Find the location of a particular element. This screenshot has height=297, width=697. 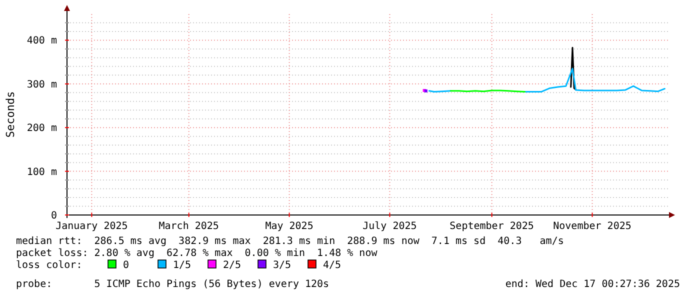

legend-label: 0 is located at coordinates (126, 265).